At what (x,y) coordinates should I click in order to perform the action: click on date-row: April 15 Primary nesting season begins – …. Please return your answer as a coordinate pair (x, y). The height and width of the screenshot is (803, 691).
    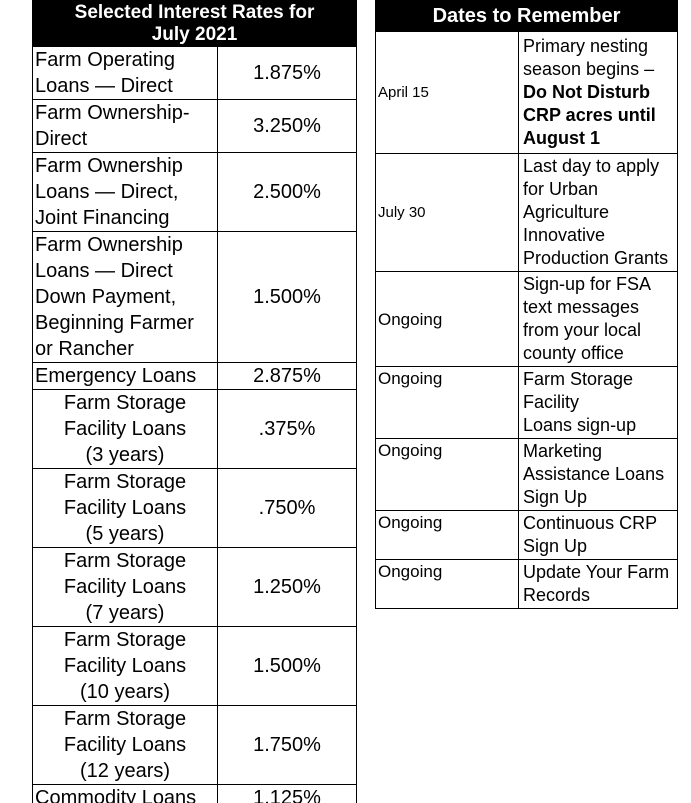
    Looking at the image, I should click on (526, 92).